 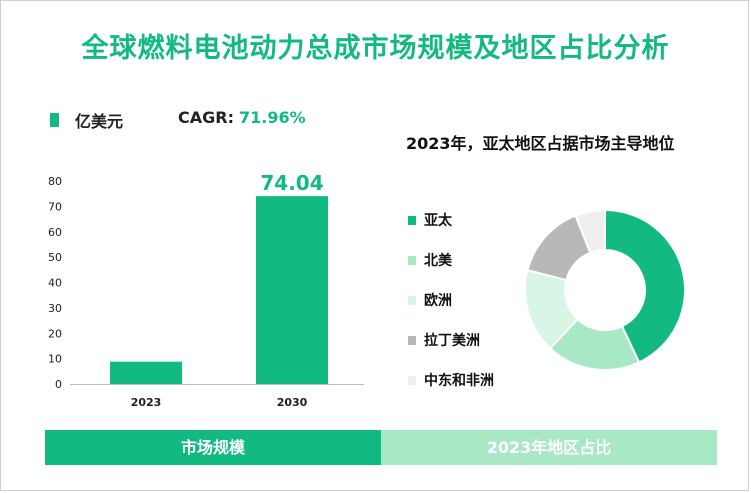 What do you see at coordinates (438, 261) in the screenshot?
I see `pie-legend-label: 北美` at bounding box center [438, 261].